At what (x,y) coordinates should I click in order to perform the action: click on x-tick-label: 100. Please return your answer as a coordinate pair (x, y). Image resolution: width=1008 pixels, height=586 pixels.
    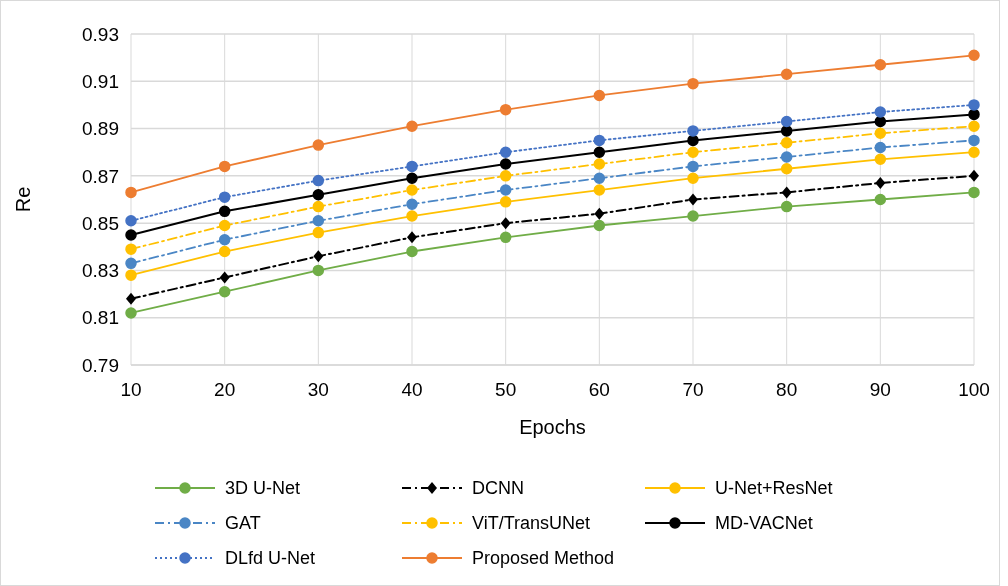
    Looking at the image, I should click on (974, 389).